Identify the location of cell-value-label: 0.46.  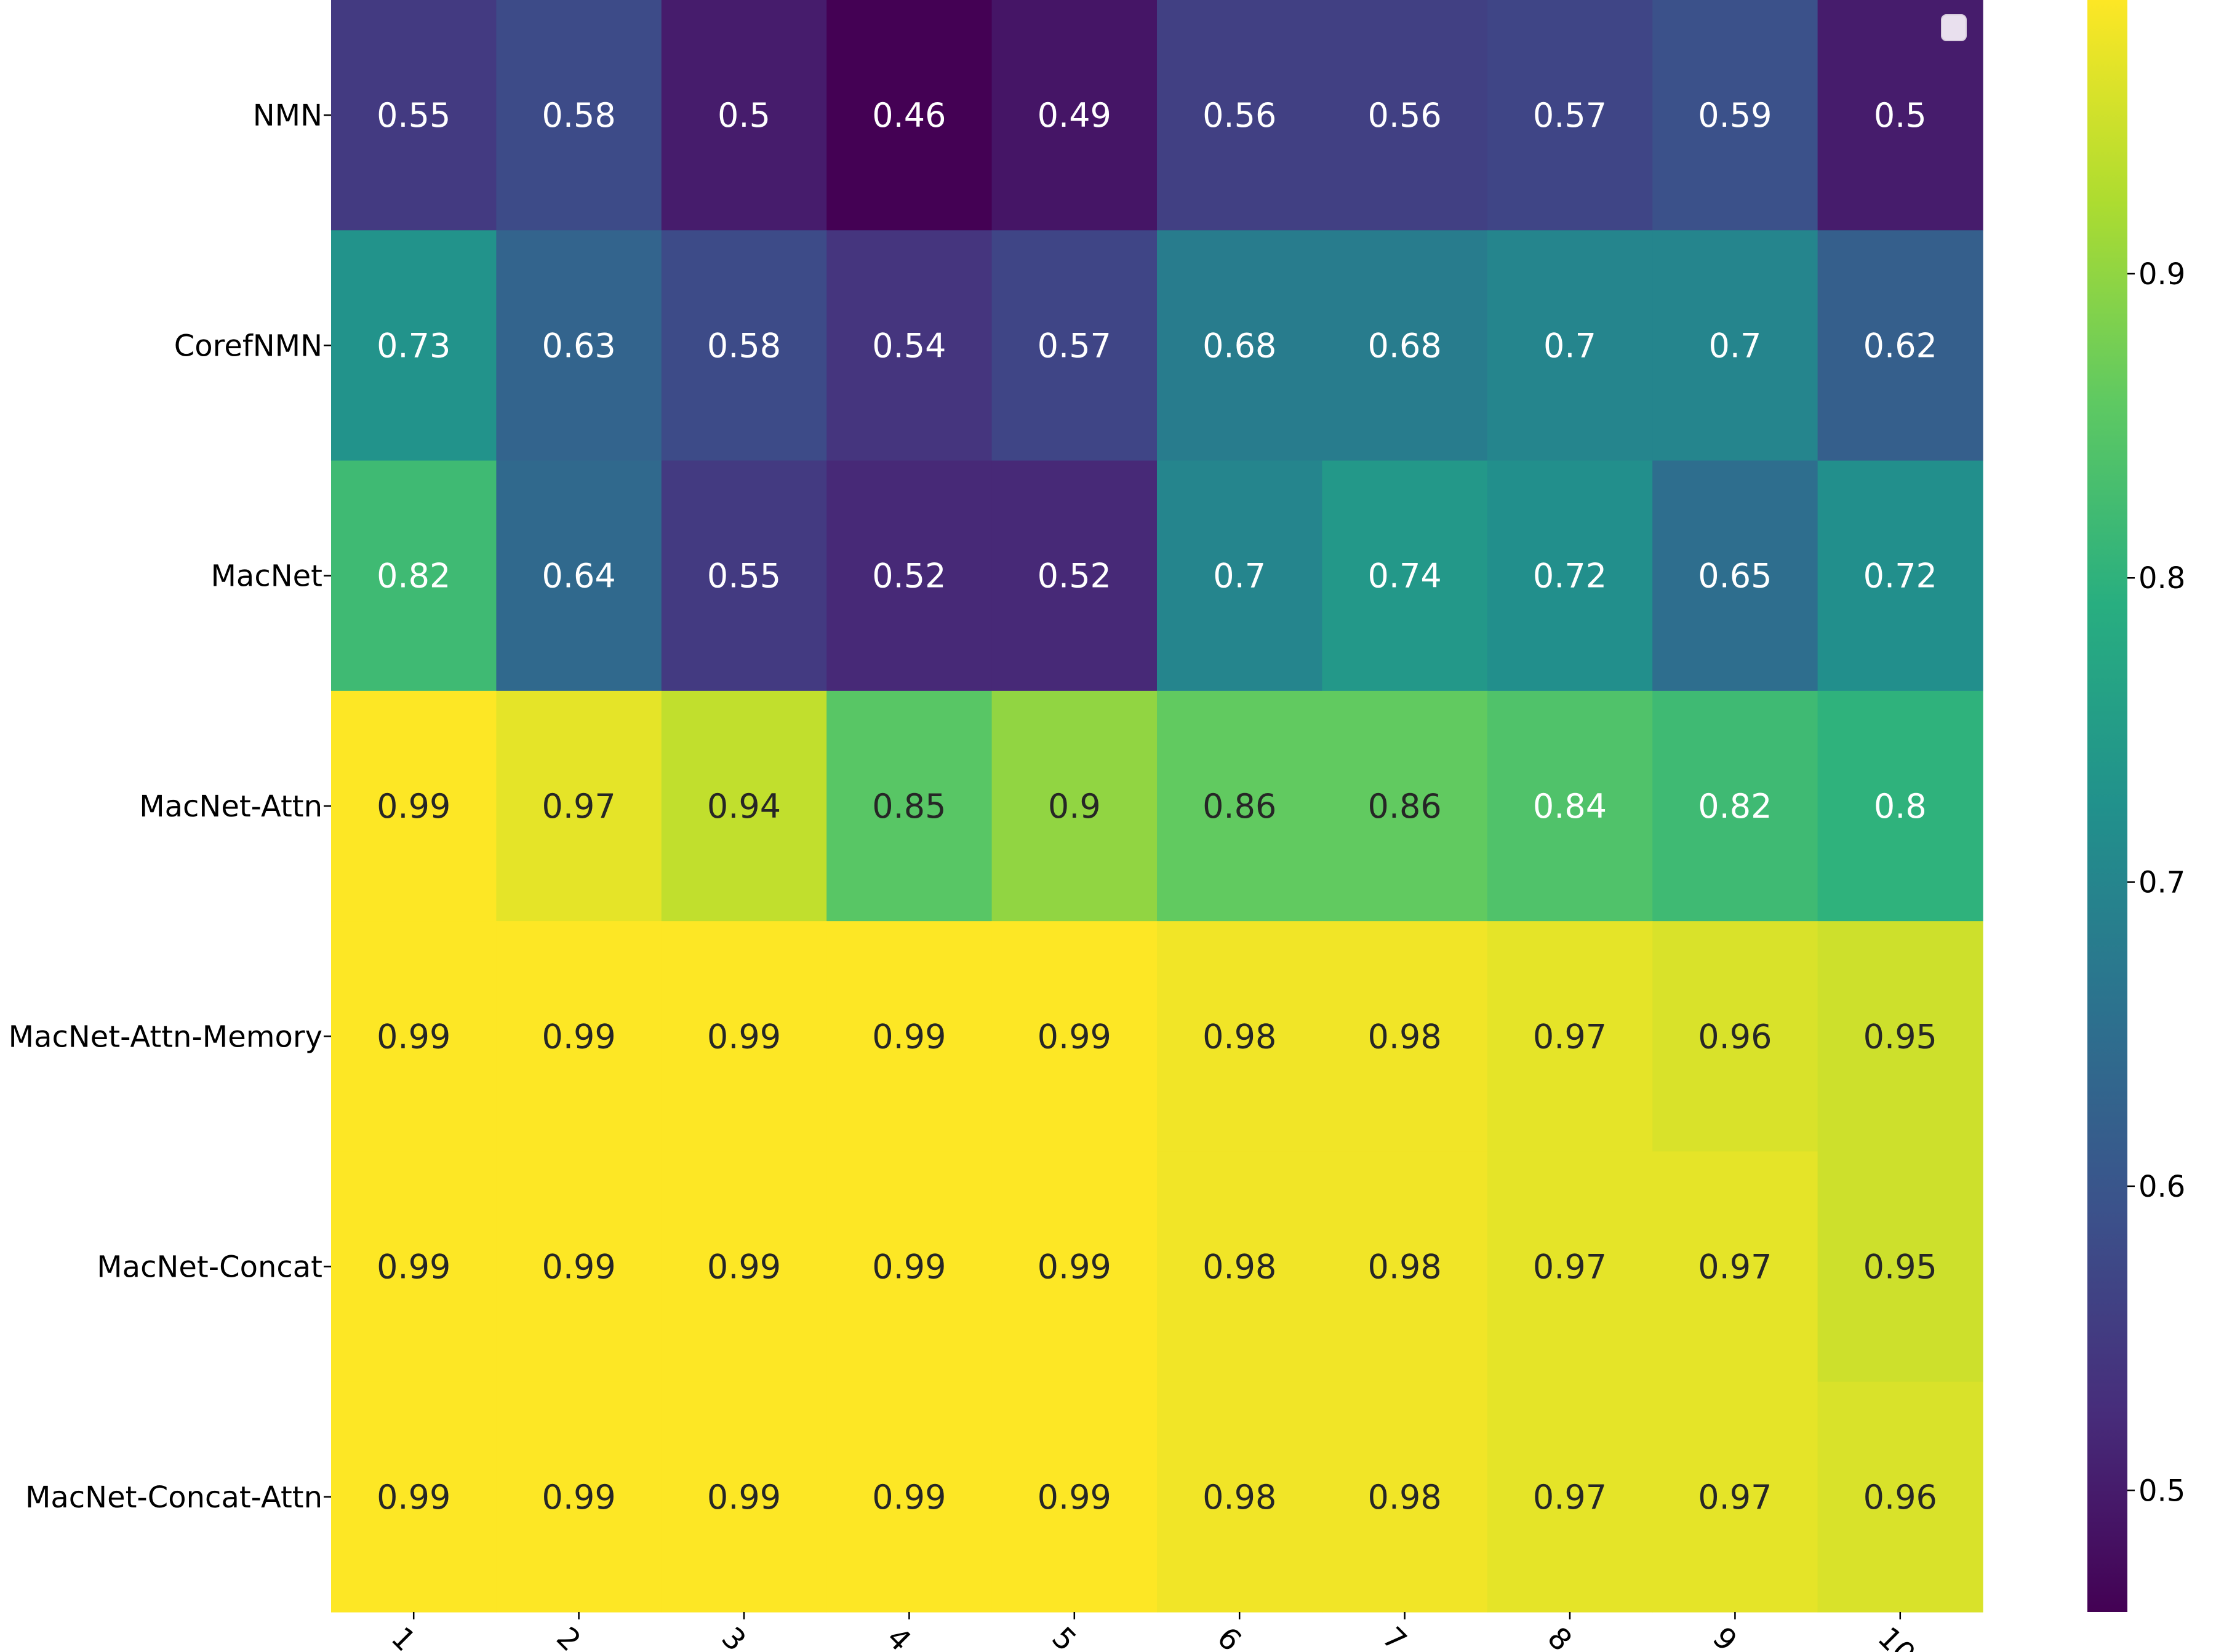
(909, 115).